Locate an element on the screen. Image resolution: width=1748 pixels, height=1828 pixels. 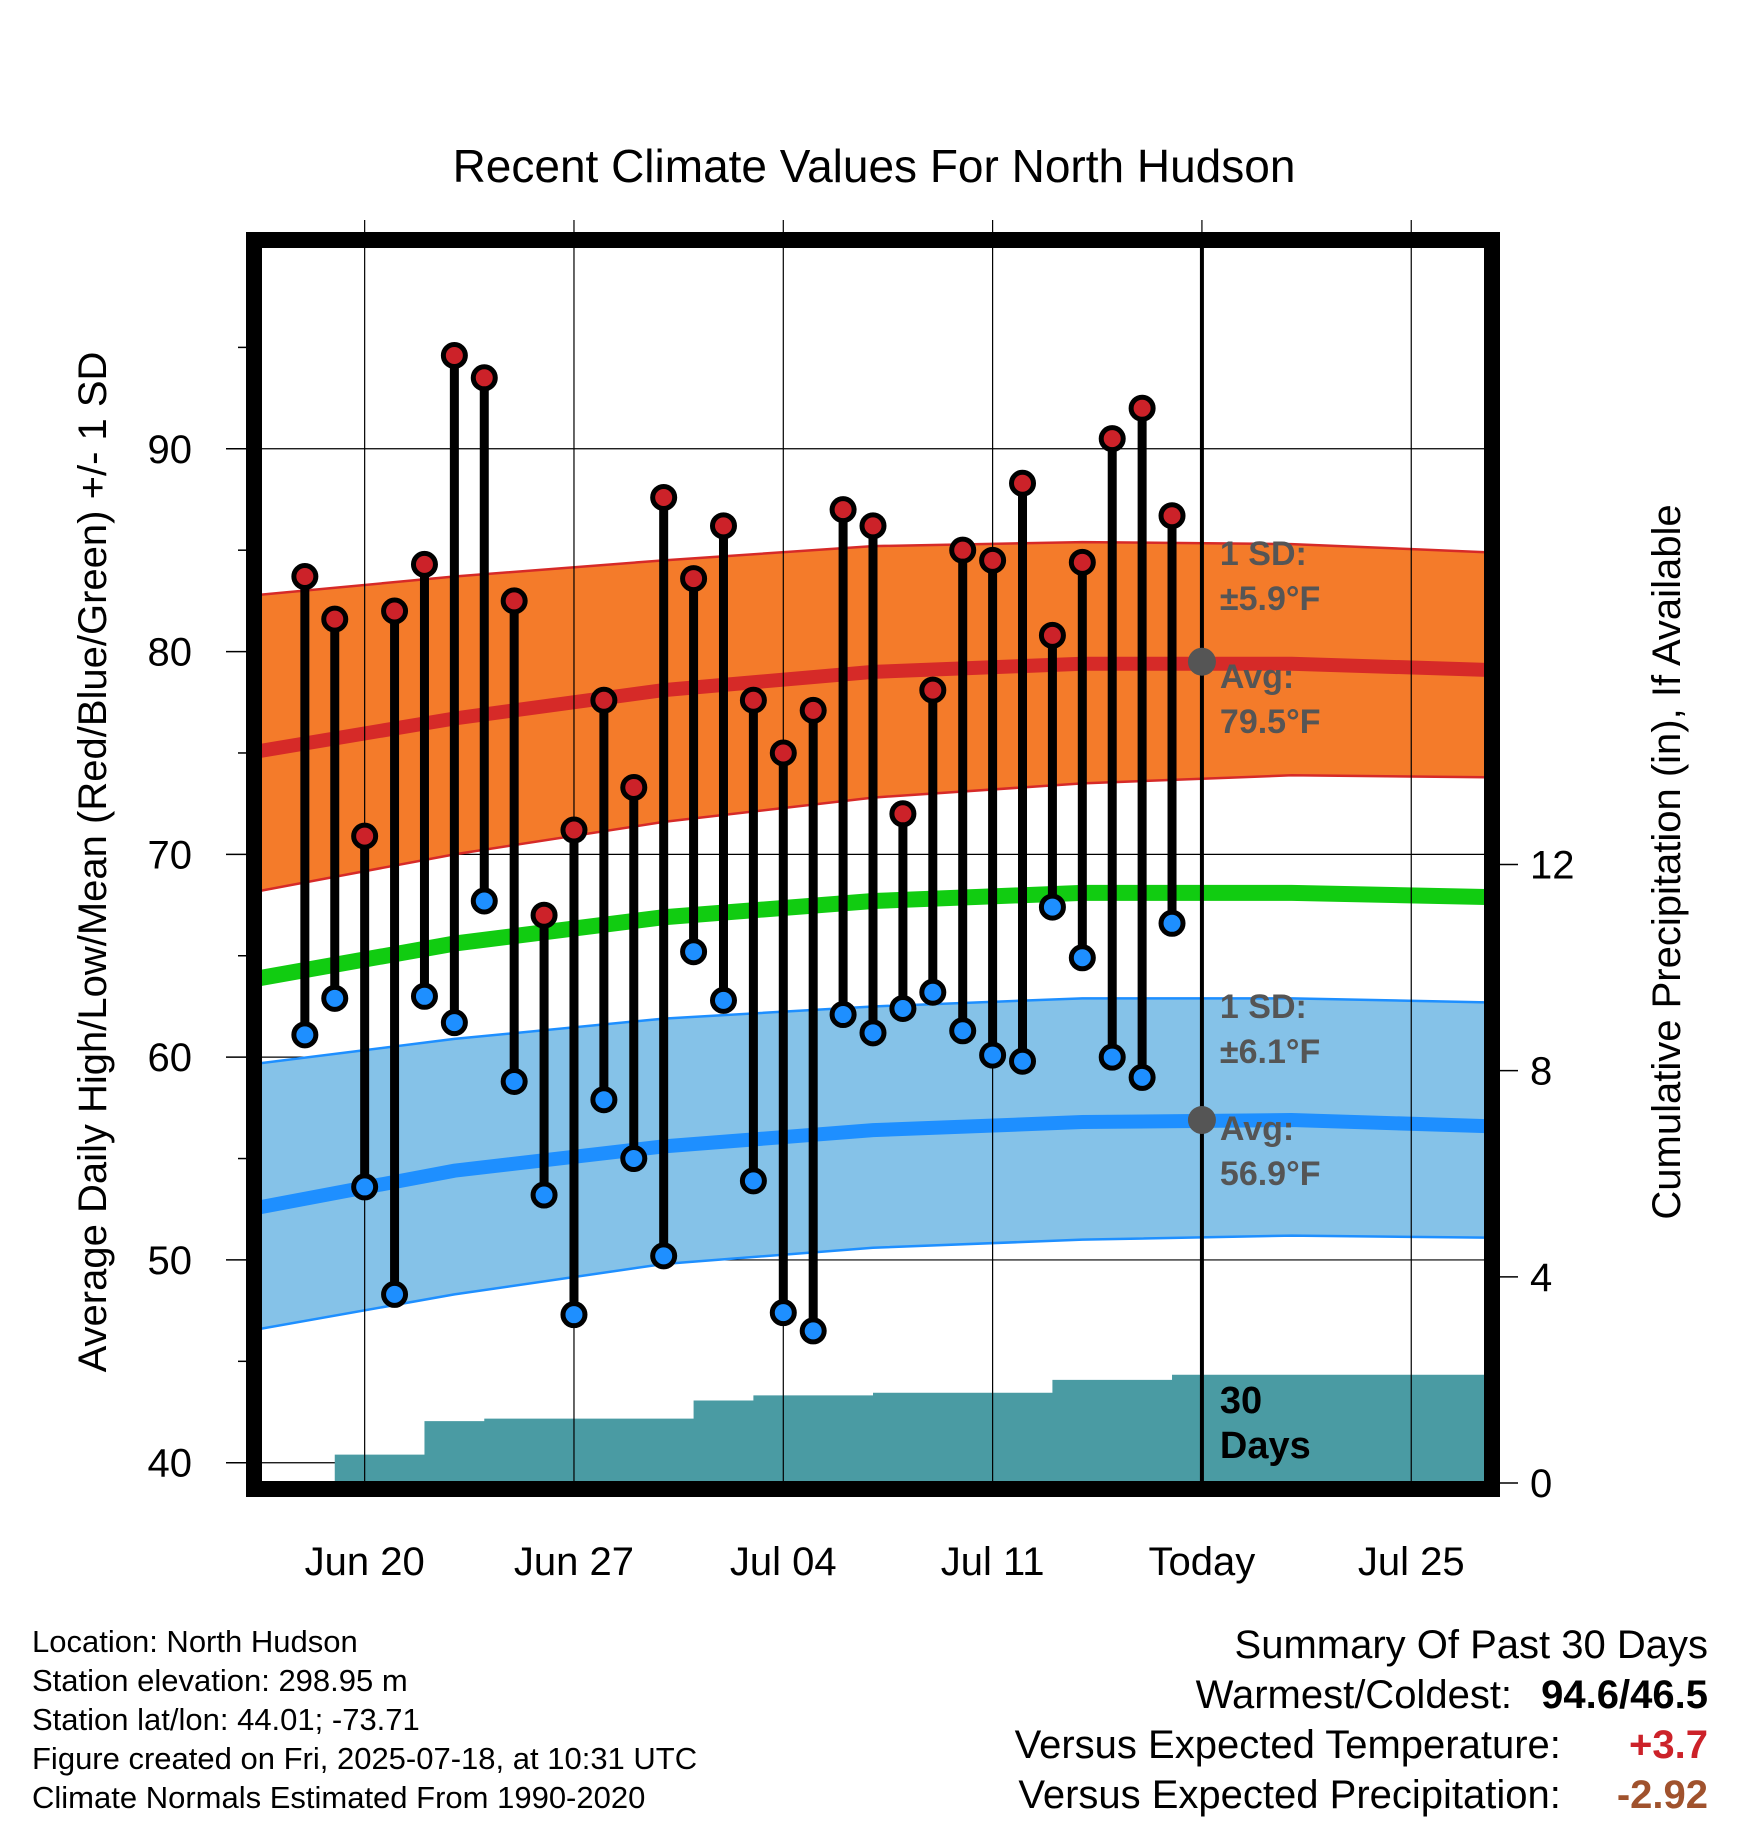
temp-departure-label: Versus Expected Temperature: is located at coordinates (1287, 1745).